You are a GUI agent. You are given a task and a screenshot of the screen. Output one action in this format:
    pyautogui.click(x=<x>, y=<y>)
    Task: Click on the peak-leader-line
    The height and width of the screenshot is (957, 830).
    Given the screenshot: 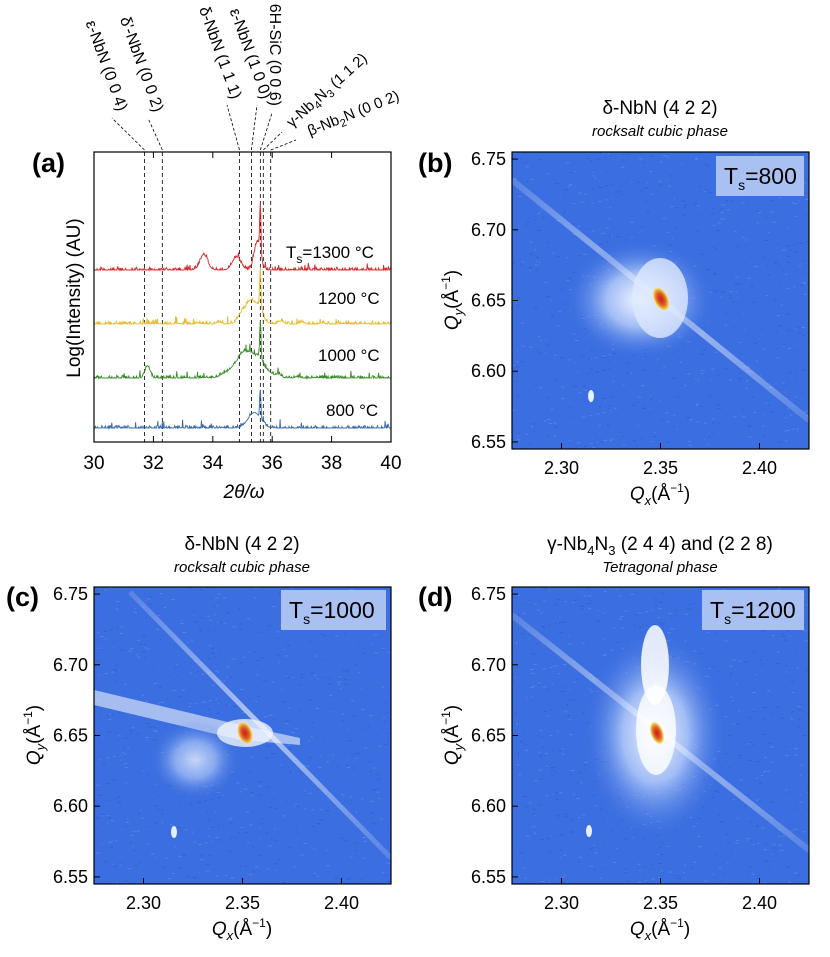 What is the action you would take?
    pyautogui.click(x=233, y=127)
    